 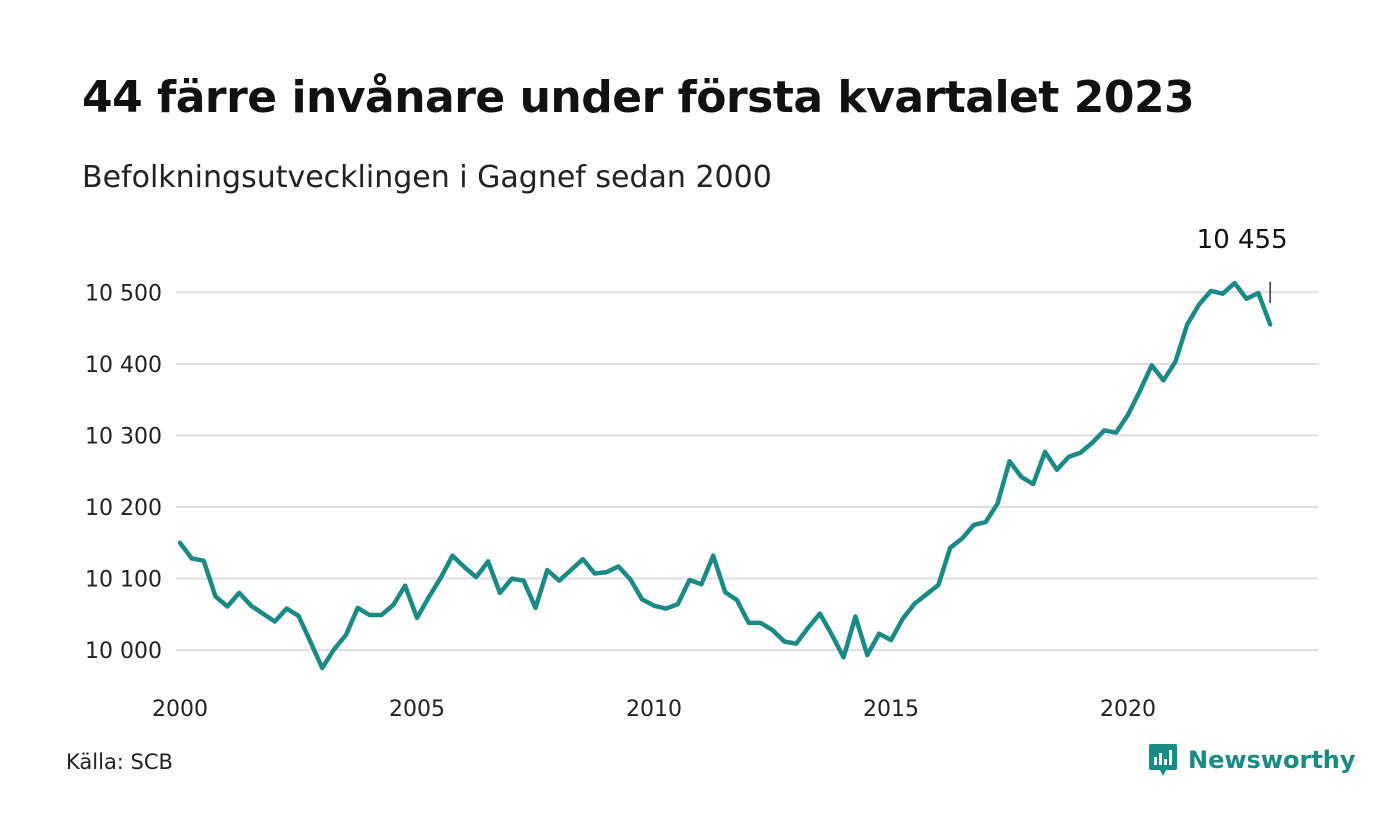 I want to click on y-tick-label: 10 200, so click(x=123, y=508).